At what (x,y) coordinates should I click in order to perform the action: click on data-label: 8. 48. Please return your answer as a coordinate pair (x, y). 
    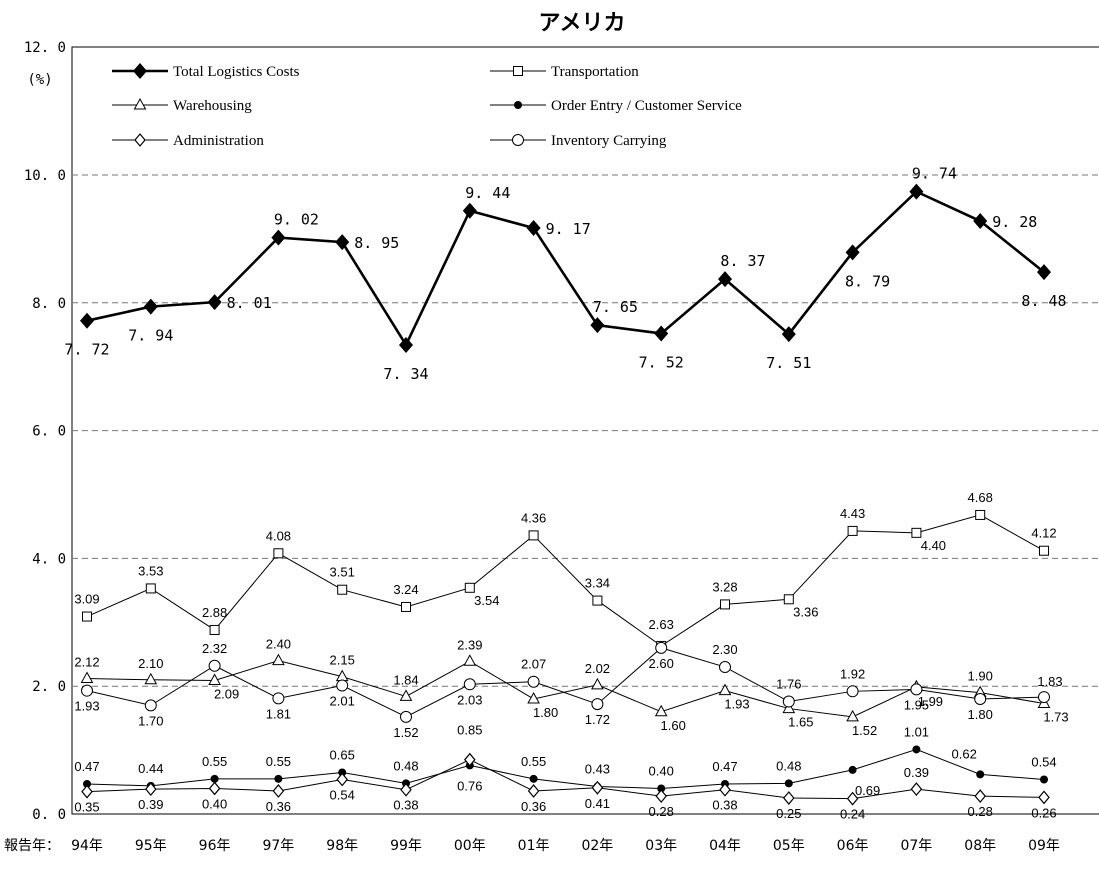
    Looking at the image, I should click on (1043, 301).